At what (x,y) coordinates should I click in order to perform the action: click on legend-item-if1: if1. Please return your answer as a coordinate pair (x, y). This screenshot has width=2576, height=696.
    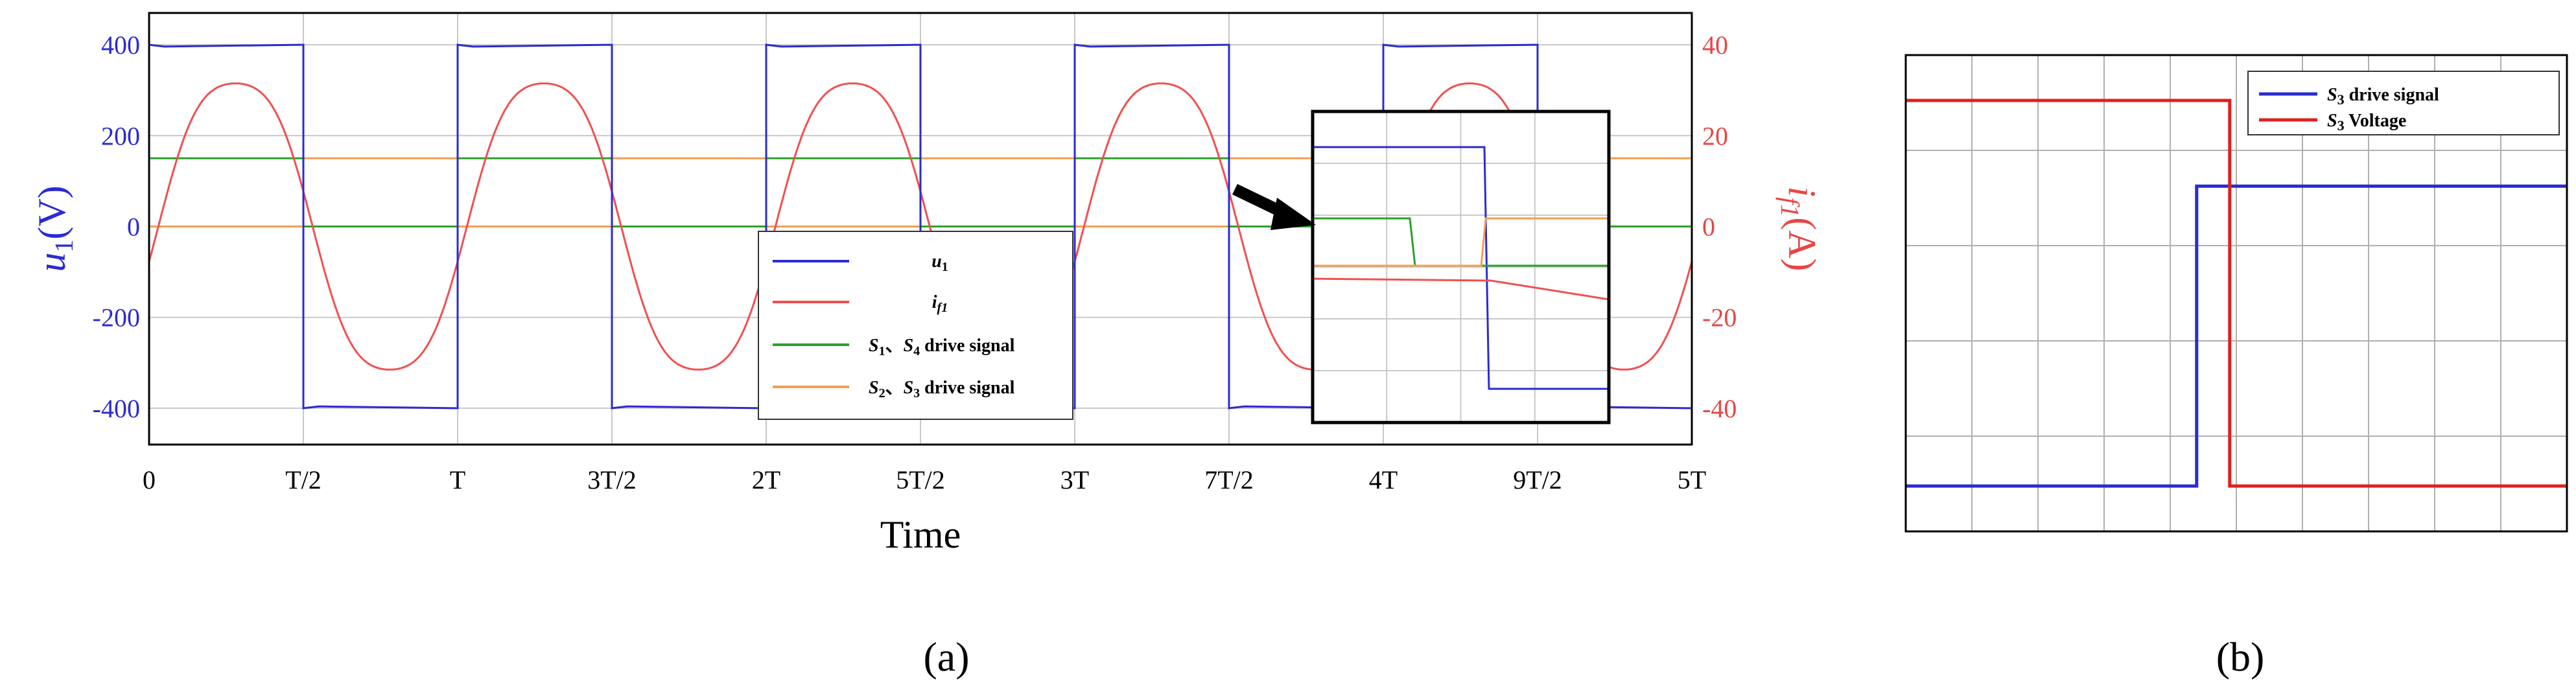
    Looking at the image, I should click on (860, 303).